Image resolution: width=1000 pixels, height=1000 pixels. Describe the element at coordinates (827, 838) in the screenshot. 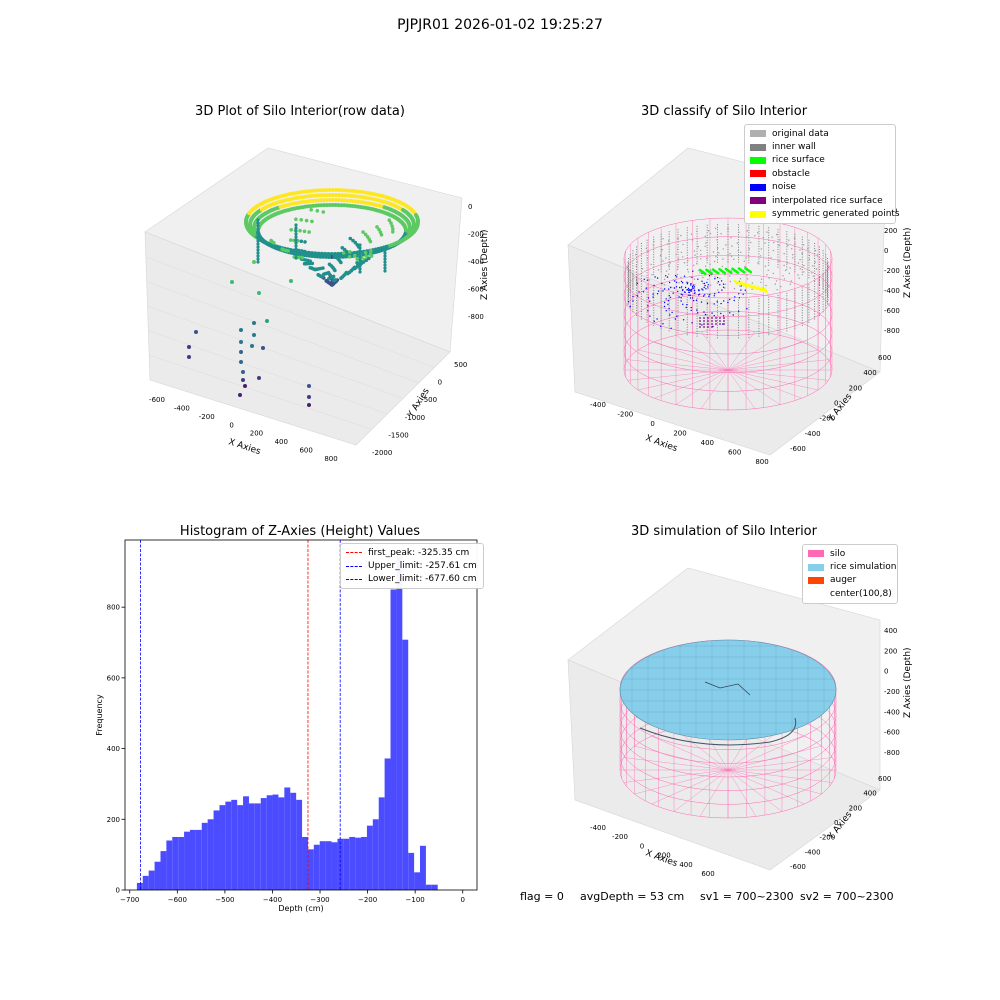

I see `simulation-y-tick: -200` at that location.